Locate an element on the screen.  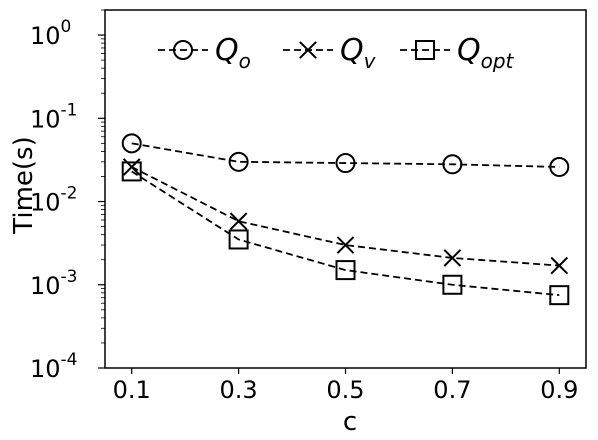
y-tick-label: 10⁻² is located at coordinates (54, 200).